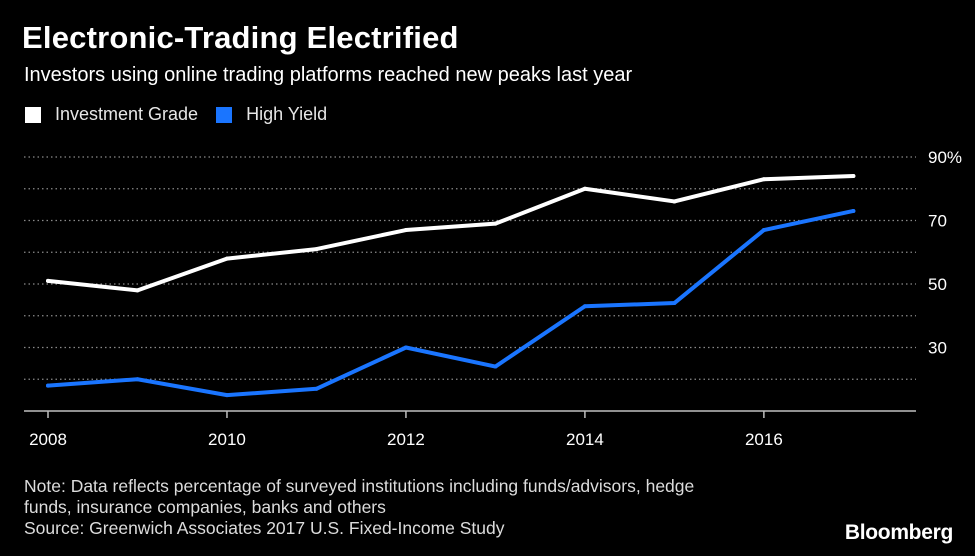 Image resolution: width=975 pixels, height=556 pixels. What do you see at coordinates (127, 114) in the screenshot?
I see `legend-label-investment-grade: Investment Grade` at bounding box center [127, 114].